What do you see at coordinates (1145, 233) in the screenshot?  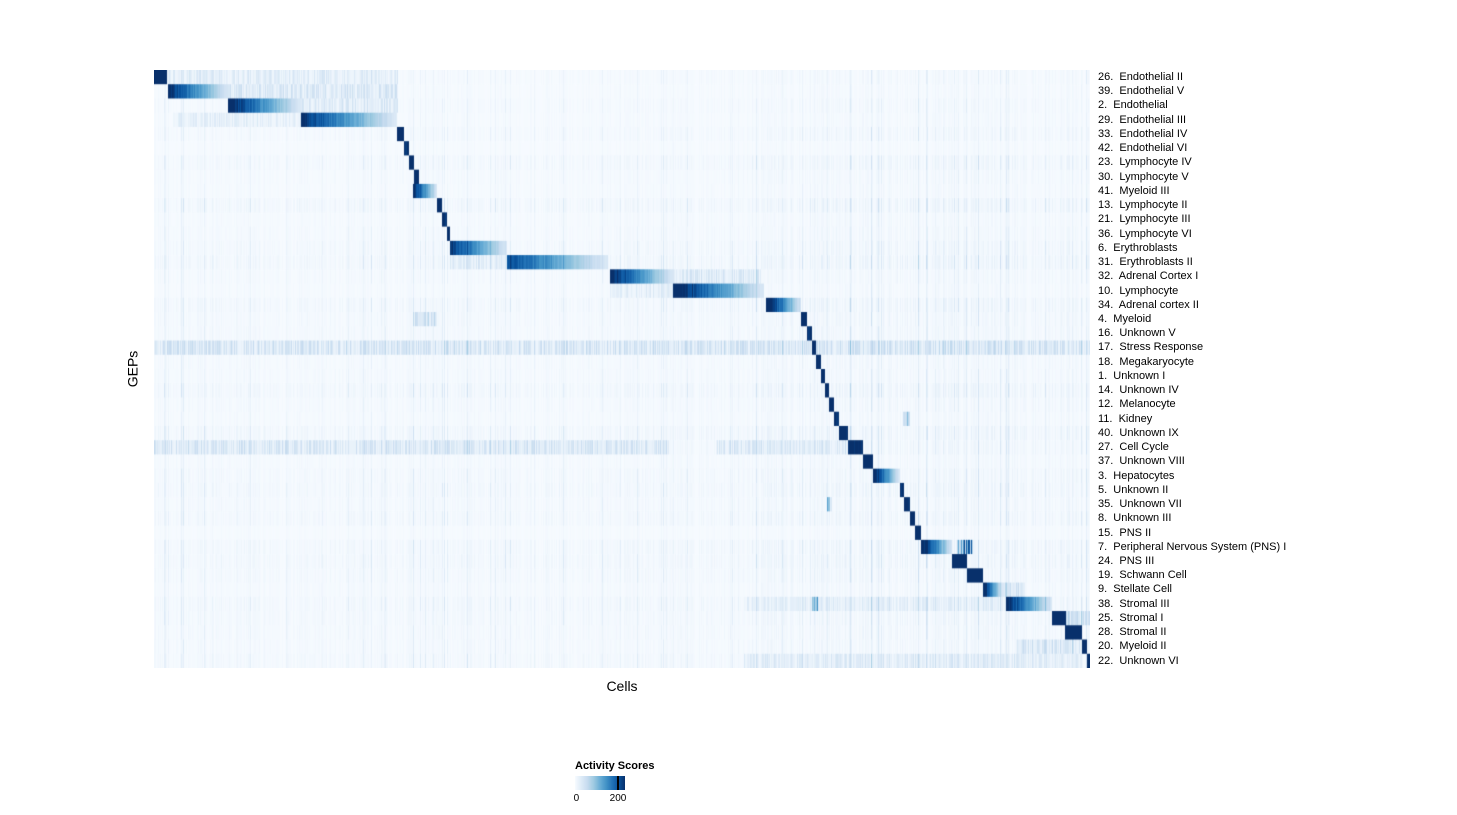 I see `row-label: 36. Lymphocyte VI` at bounding box center [1145, 233].